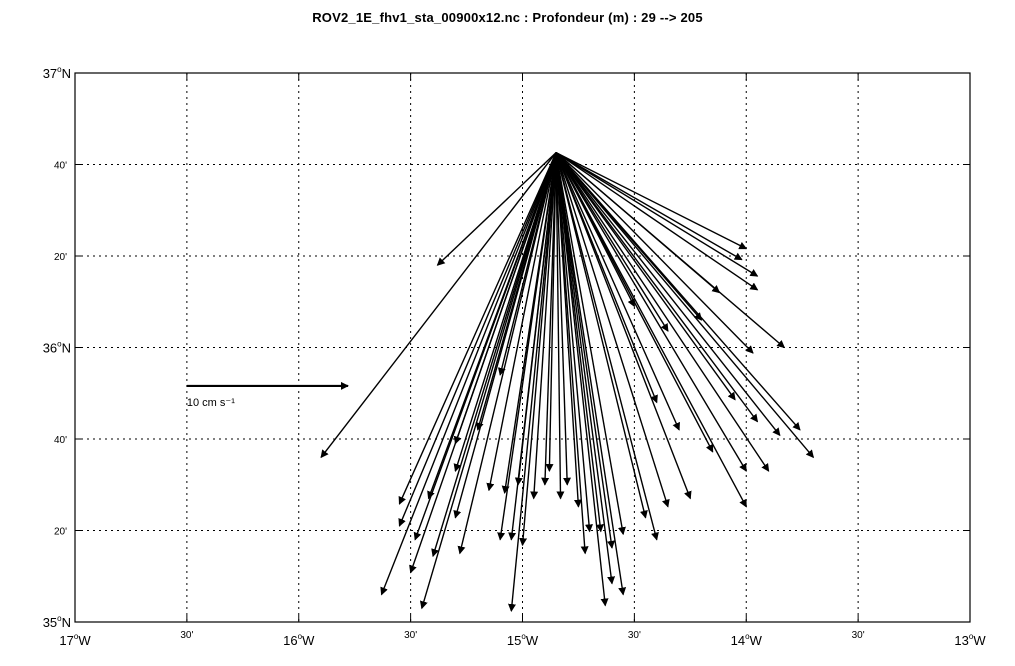 The width and height of the screenshot is (1015, 666). I want to click on tick-label: 35oN, so click(57, 622).